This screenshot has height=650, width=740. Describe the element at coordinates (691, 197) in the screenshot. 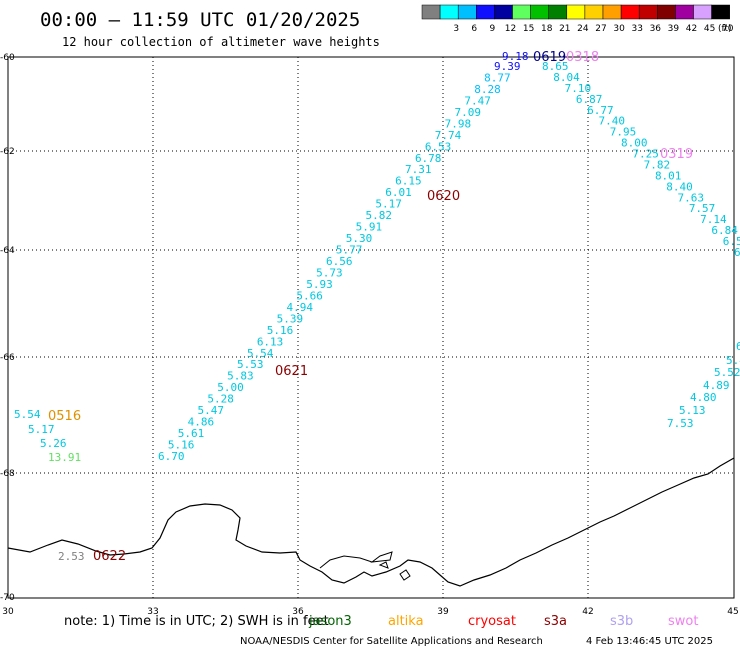

I see `wave-value: 7.63` at that location.